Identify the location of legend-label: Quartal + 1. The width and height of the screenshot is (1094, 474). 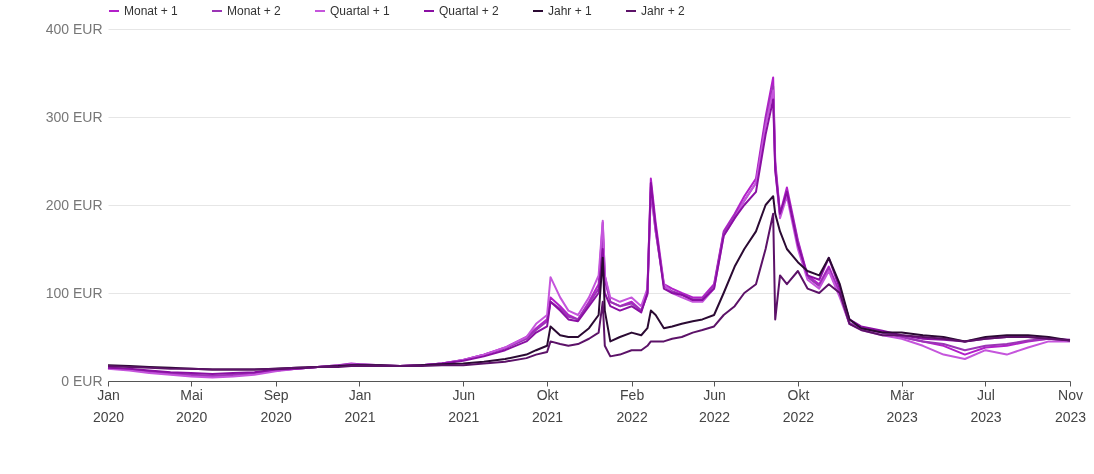
(360, 11).